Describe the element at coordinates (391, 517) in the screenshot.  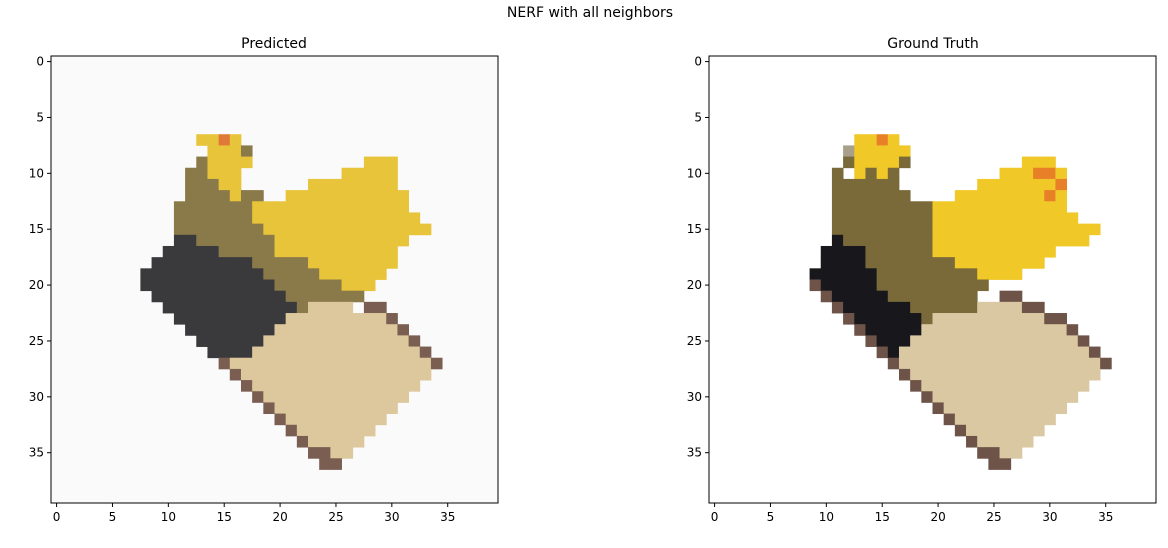
I see `predicted-x-tick-label: 30` at that location.